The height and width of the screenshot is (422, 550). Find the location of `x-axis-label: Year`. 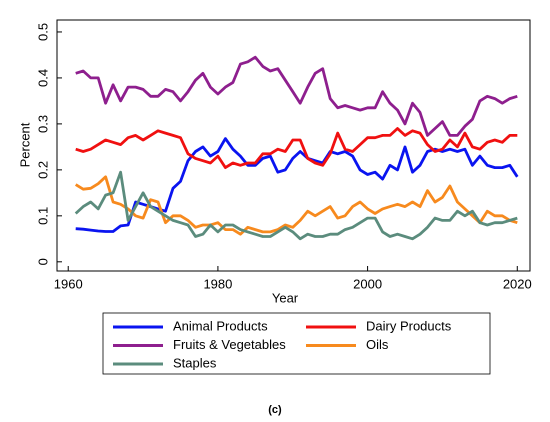

x-axis-label: Year is located at coordinates (285, 297).